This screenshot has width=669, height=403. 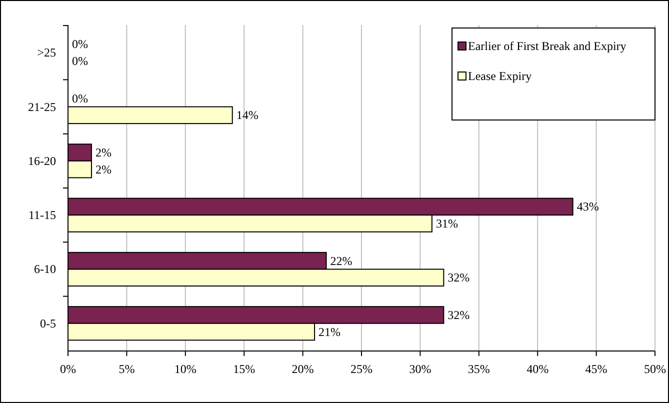 What do you see at coordinates (537, 369) in the screenshot?
I see `x-tick-label: 40%` at bounding box center [537, 369].